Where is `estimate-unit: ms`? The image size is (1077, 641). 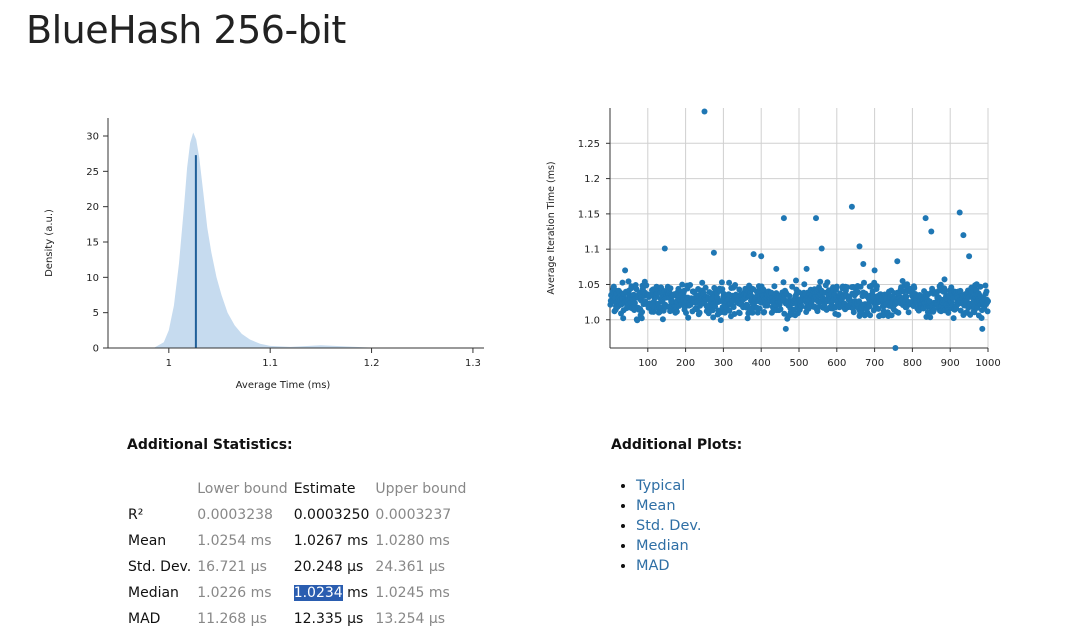 estimate-unit: ms is located at coordinates (355, 593).